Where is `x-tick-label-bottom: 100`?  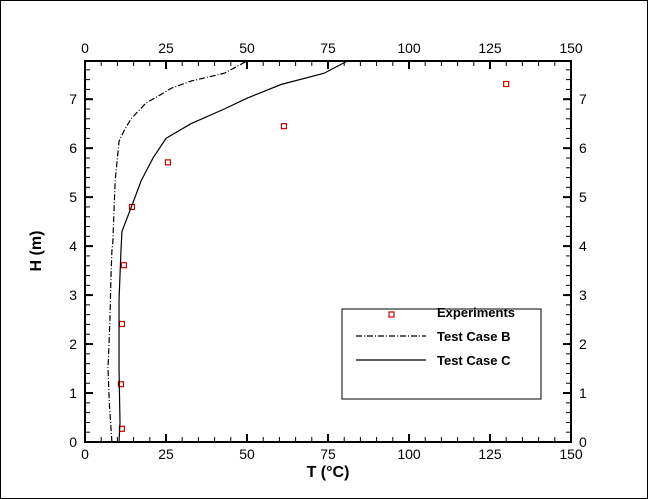
x-tick-label-bottom: 100 is located at coordinates (409, 454).